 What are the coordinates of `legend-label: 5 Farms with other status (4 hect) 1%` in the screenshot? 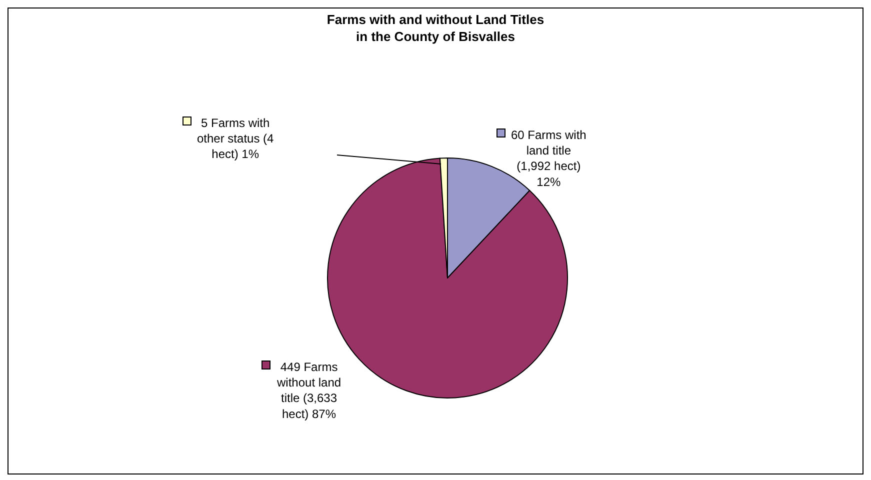 It's located at (235, 139).